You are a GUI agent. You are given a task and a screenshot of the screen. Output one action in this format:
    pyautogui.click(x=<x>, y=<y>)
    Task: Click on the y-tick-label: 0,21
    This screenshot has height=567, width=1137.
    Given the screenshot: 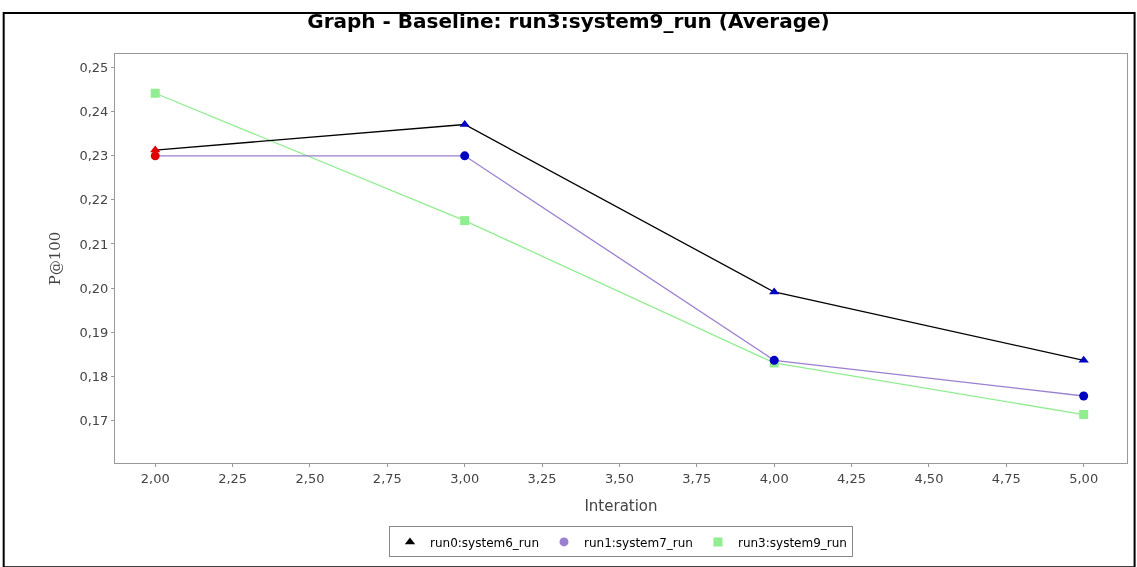 What is the action you would take?
    pyautogui.click(x=94, y=244)
    